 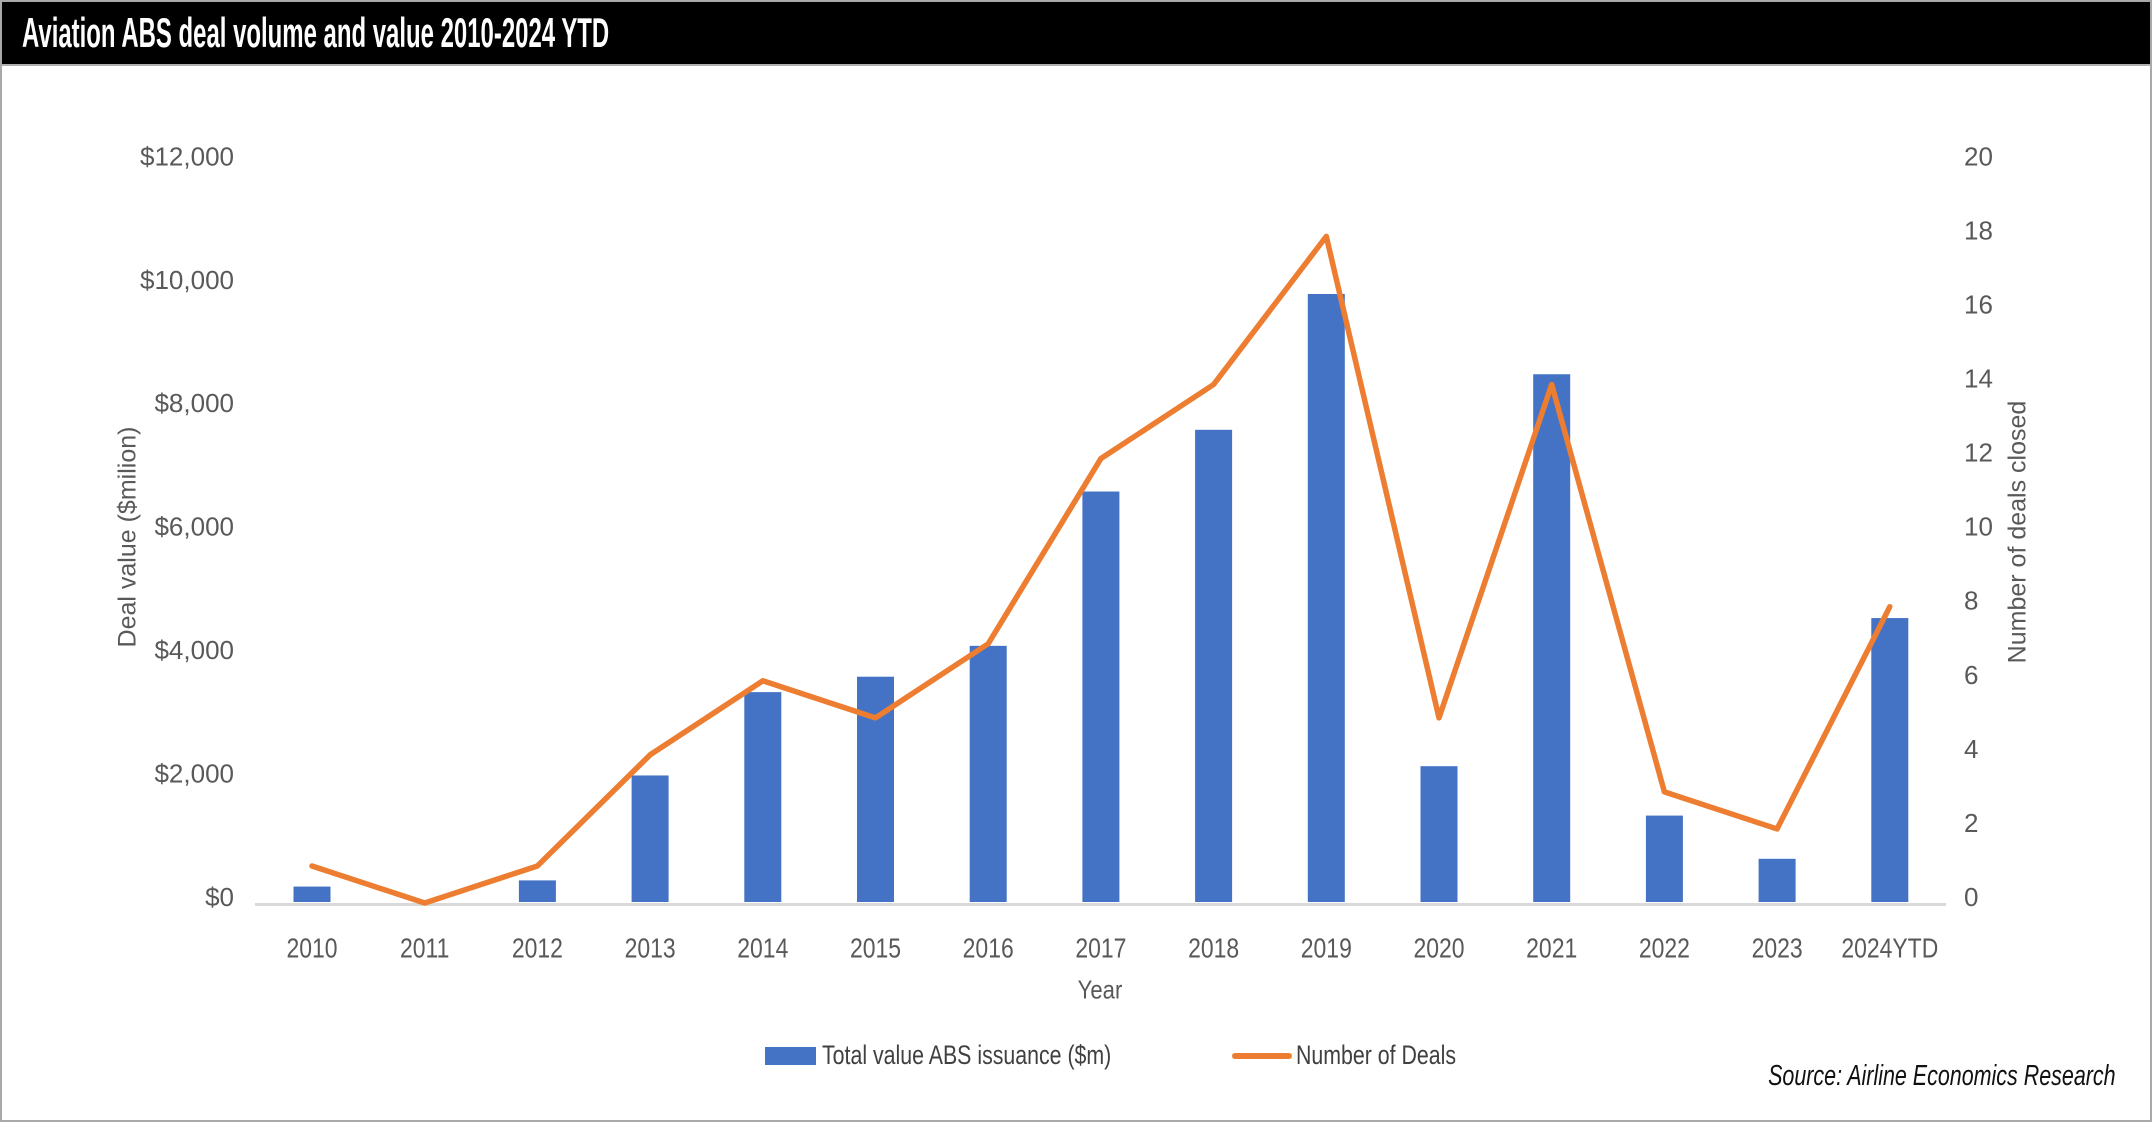 What do you see at coordinates (187, 156) in the screenshot?
I see `left-tick-label: $12,000` at bounding box center [187, 156].